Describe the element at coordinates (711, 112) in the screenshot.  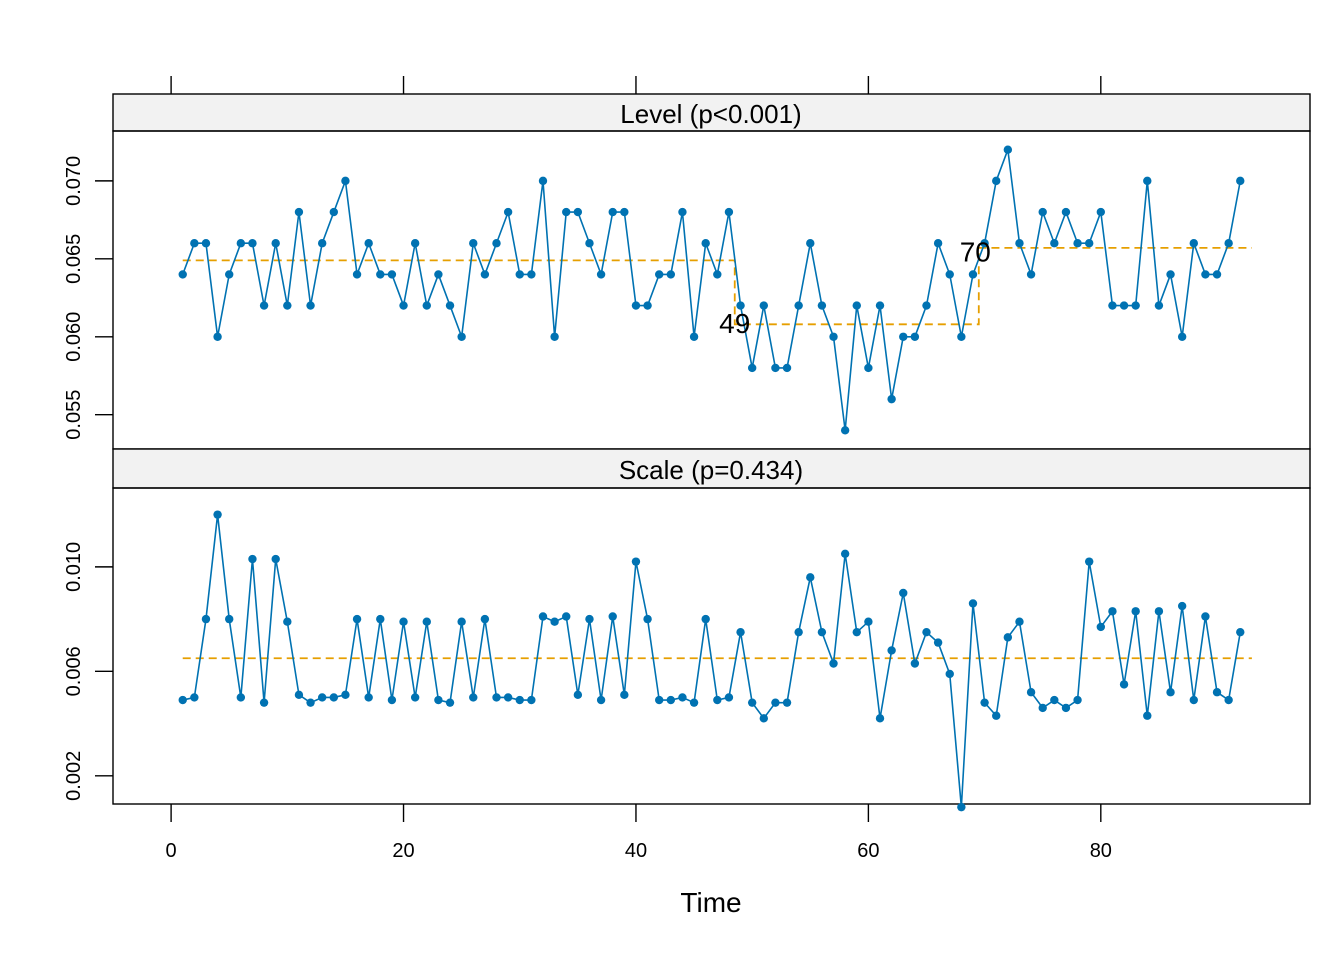
I see `level-strip` at that location.